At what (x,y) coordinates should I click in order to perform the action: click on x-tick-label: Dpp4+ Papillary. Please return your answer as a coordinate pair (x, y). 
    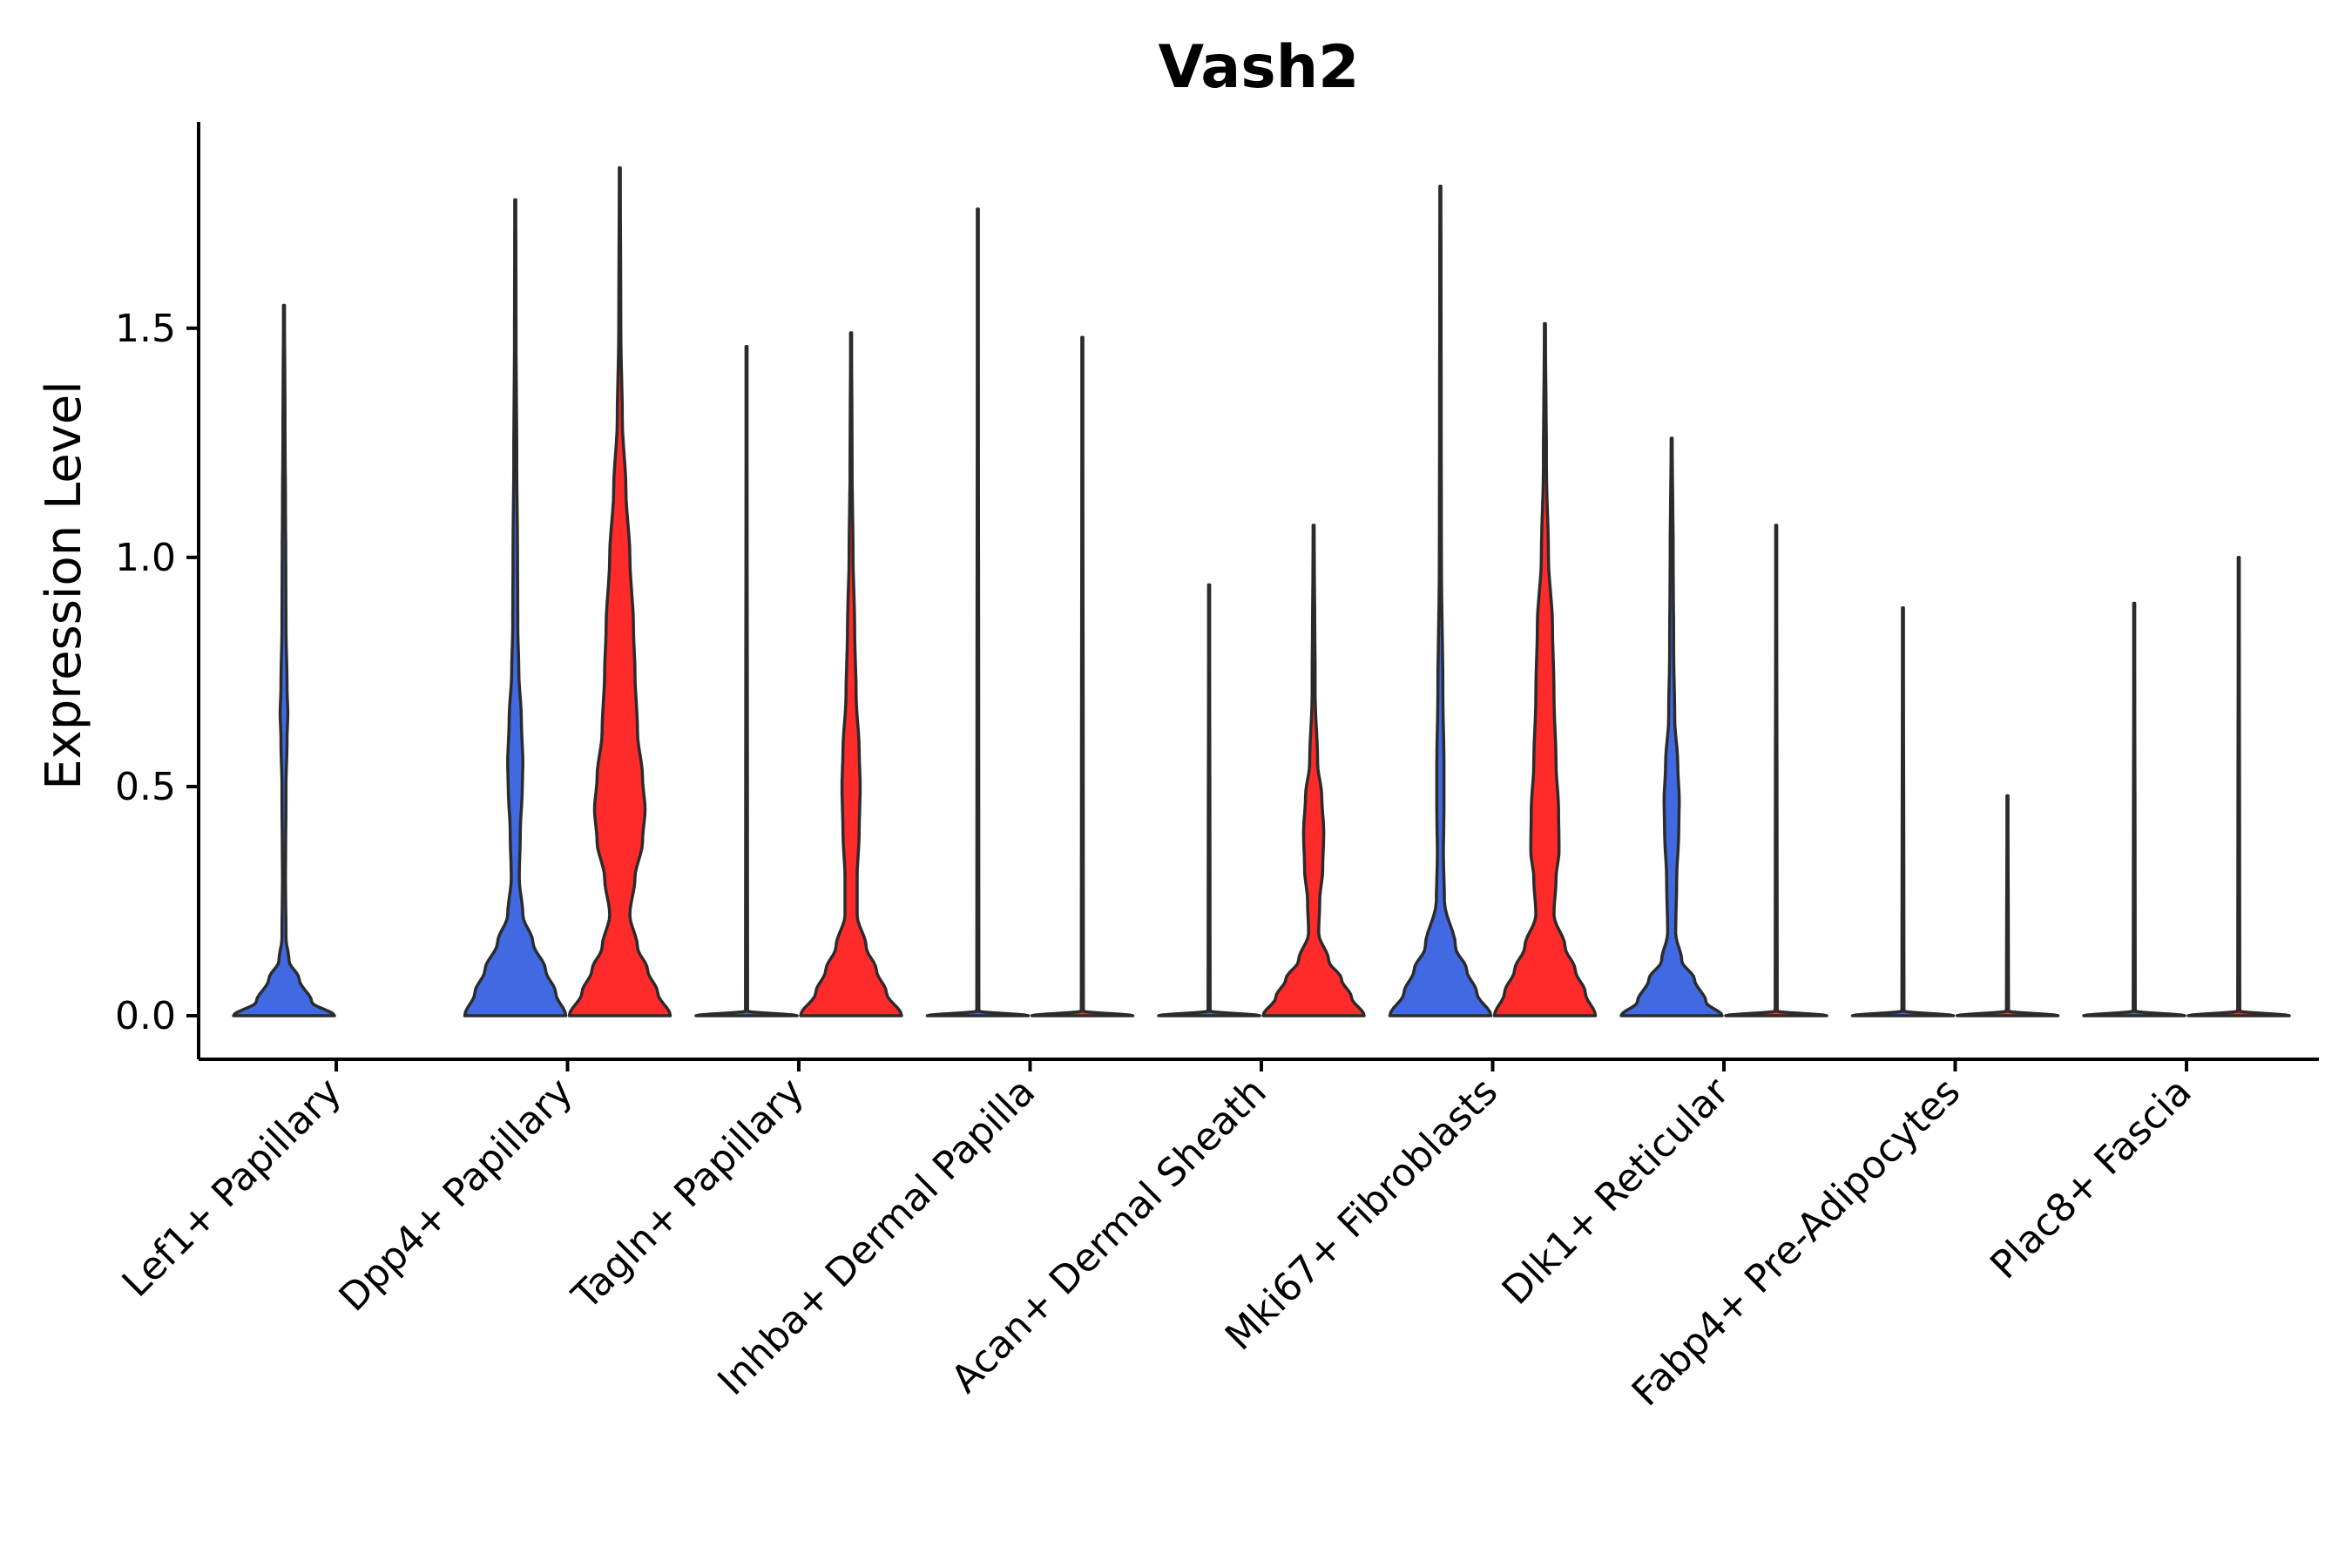
    Looking at the image, I should click on (456, 1195).